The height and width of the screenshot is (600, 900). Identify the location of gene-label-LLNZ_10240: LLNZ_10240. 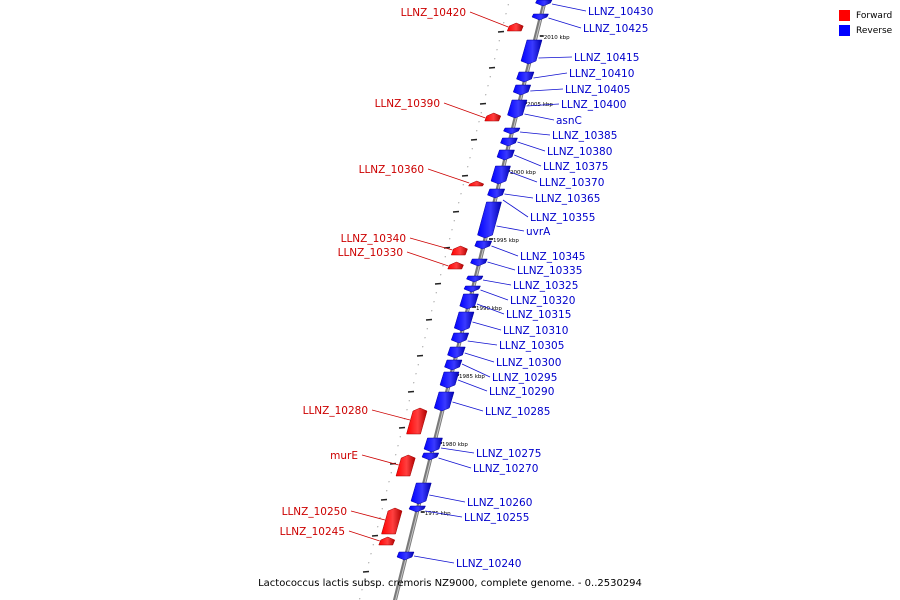
(488, 564).